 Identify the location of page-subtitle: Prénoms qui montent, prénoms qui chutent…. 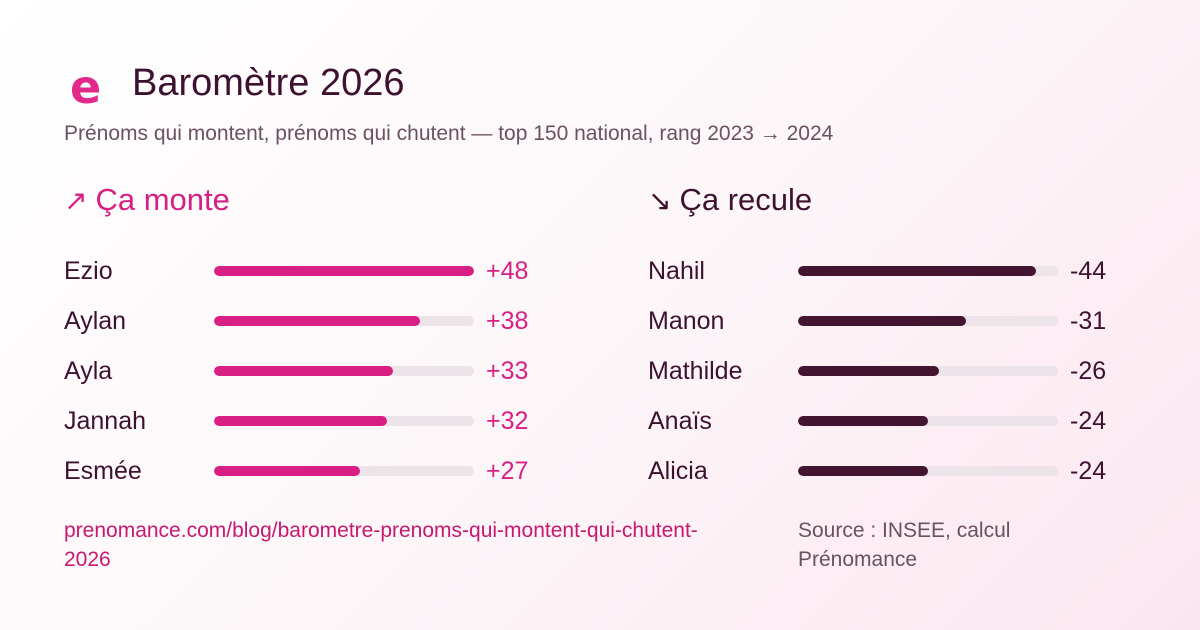
(449, 133).